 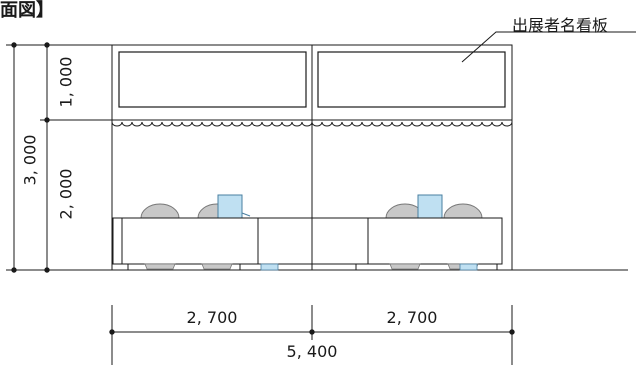 What do you see at coordinates (27, 10) in the screenshot?
I see `drawing-title: 面図】` at bounding box center [27, 10].